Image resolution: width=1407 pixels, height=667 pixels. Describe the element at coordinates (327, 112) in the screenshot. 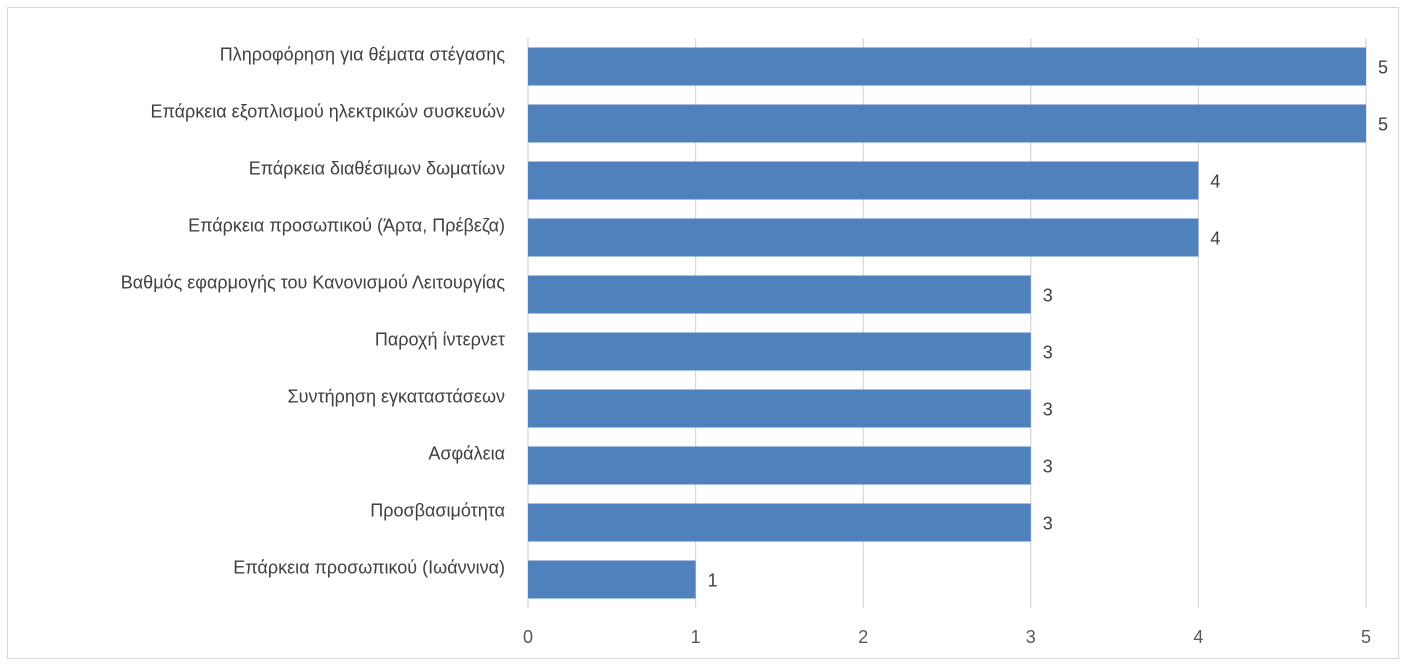

I see `category-label: Επάρκεια εξοπλισμού ηλεκτρικών συσκευών` at that location.